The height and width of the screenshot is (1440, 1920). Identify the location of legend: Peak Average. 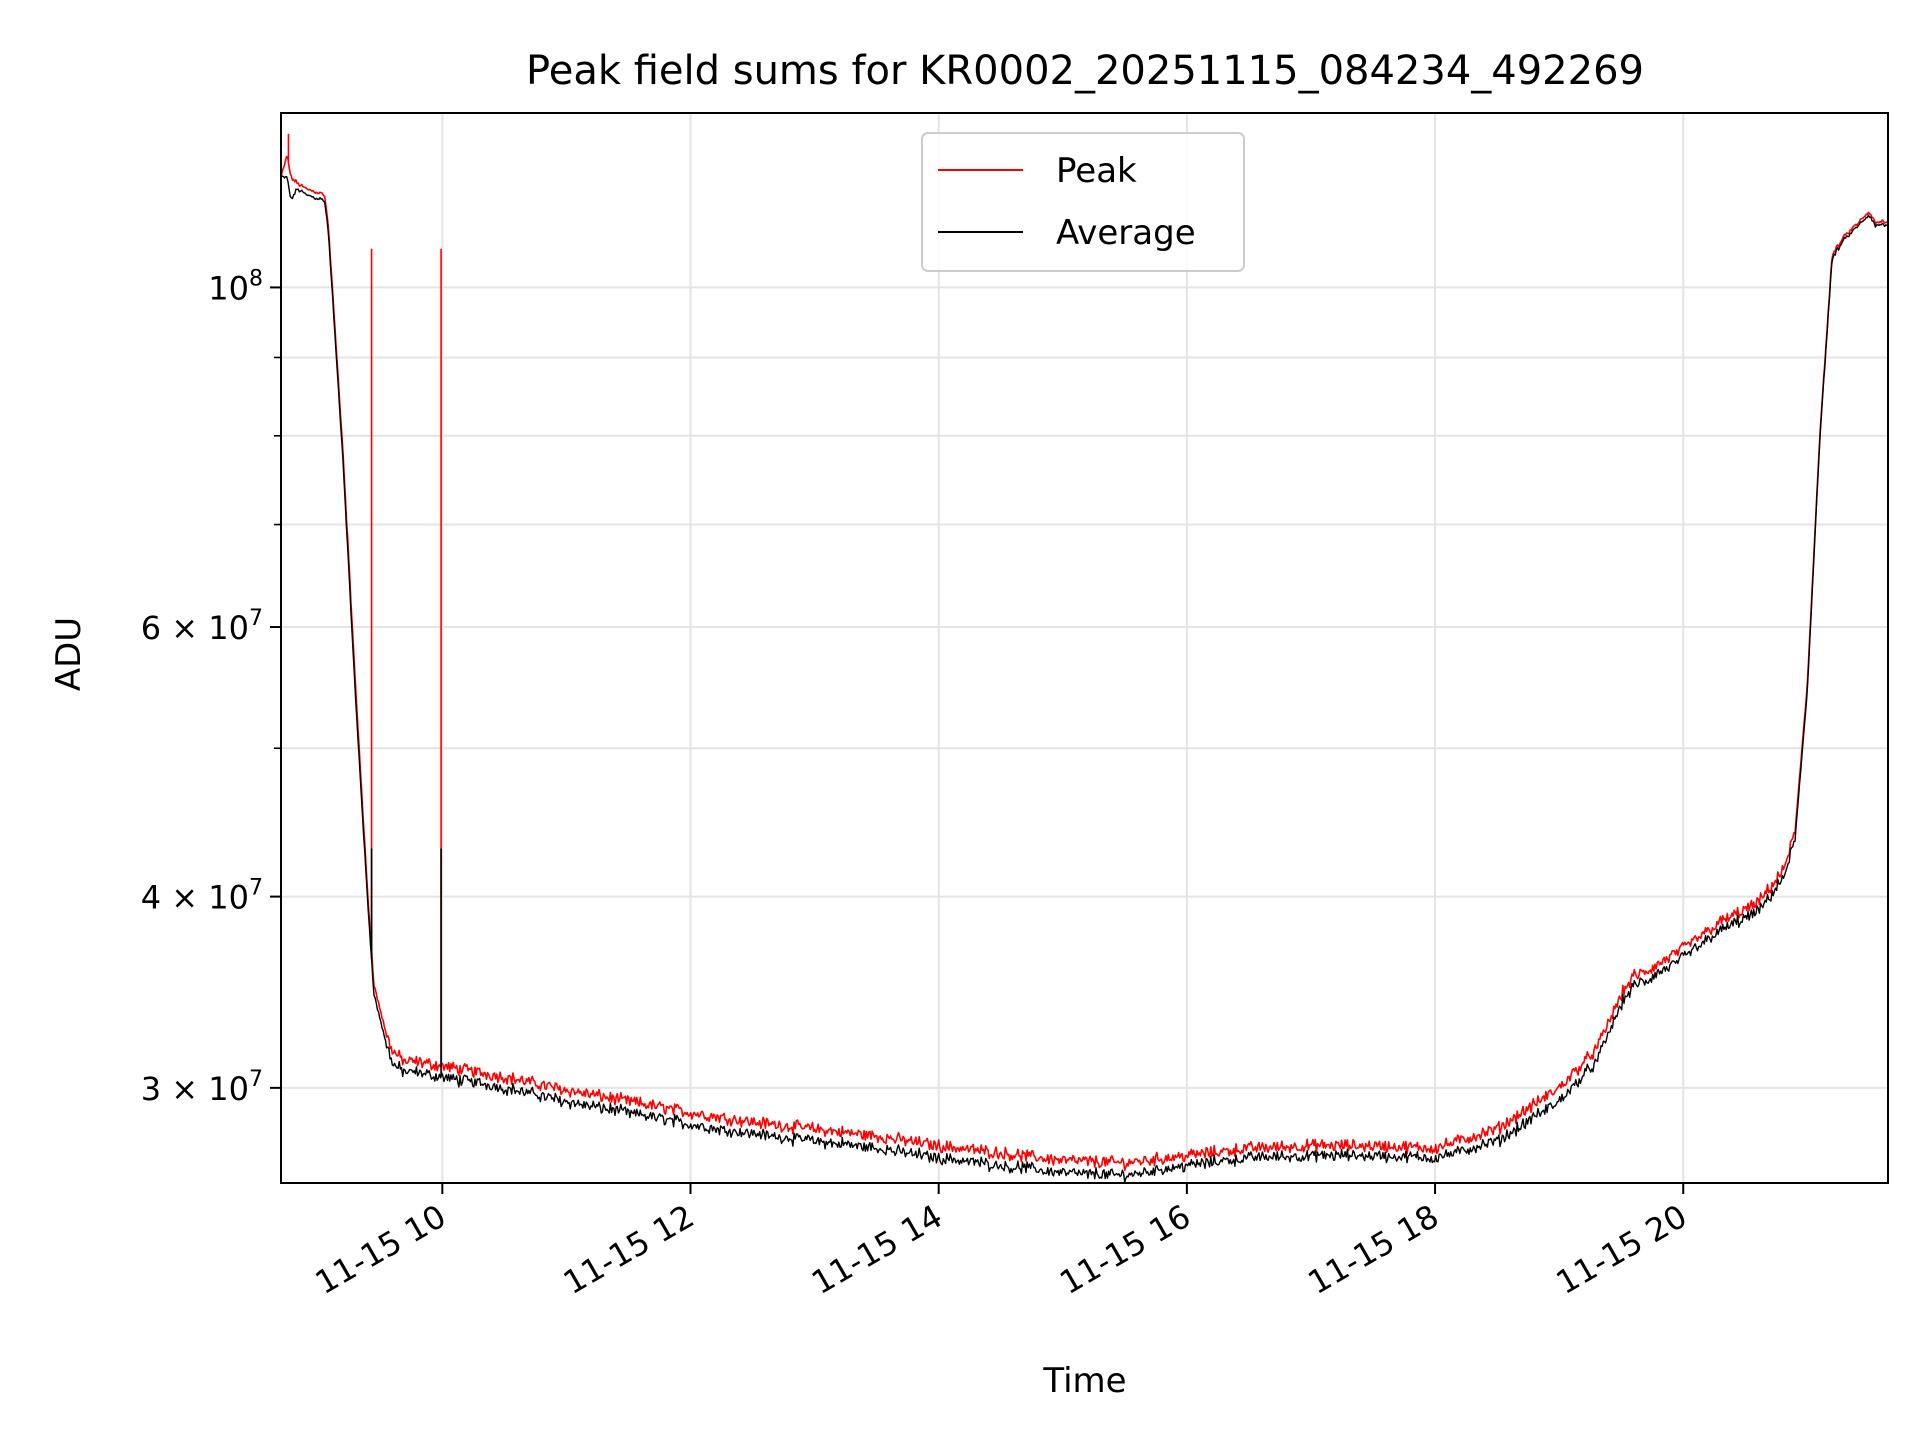
(1083, 202).